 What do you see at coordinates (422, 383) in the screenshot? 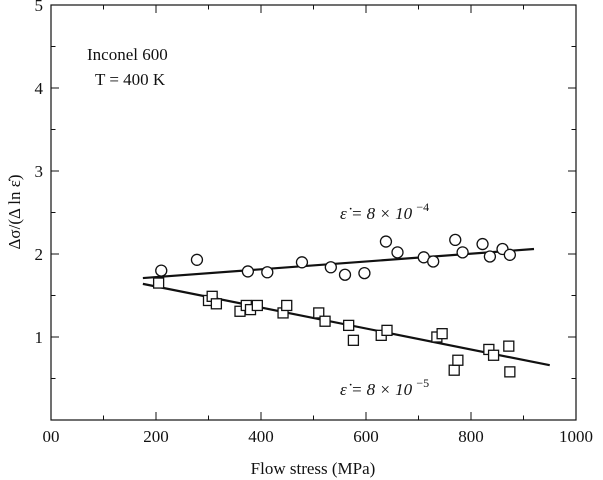
I see `rate-label-low-exponent: −5` at bounding box center [422, 383].